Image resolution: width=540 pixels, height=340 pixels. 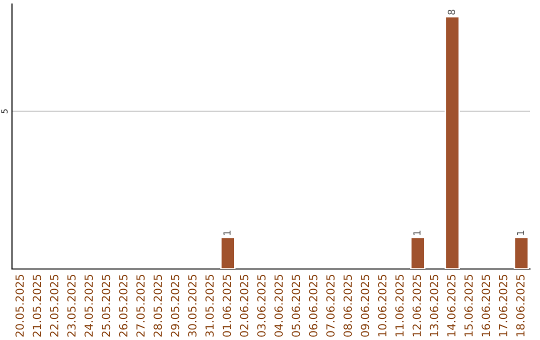 I want to click on x-tick-label: 16.06.2025, so click(x=486, y=305).